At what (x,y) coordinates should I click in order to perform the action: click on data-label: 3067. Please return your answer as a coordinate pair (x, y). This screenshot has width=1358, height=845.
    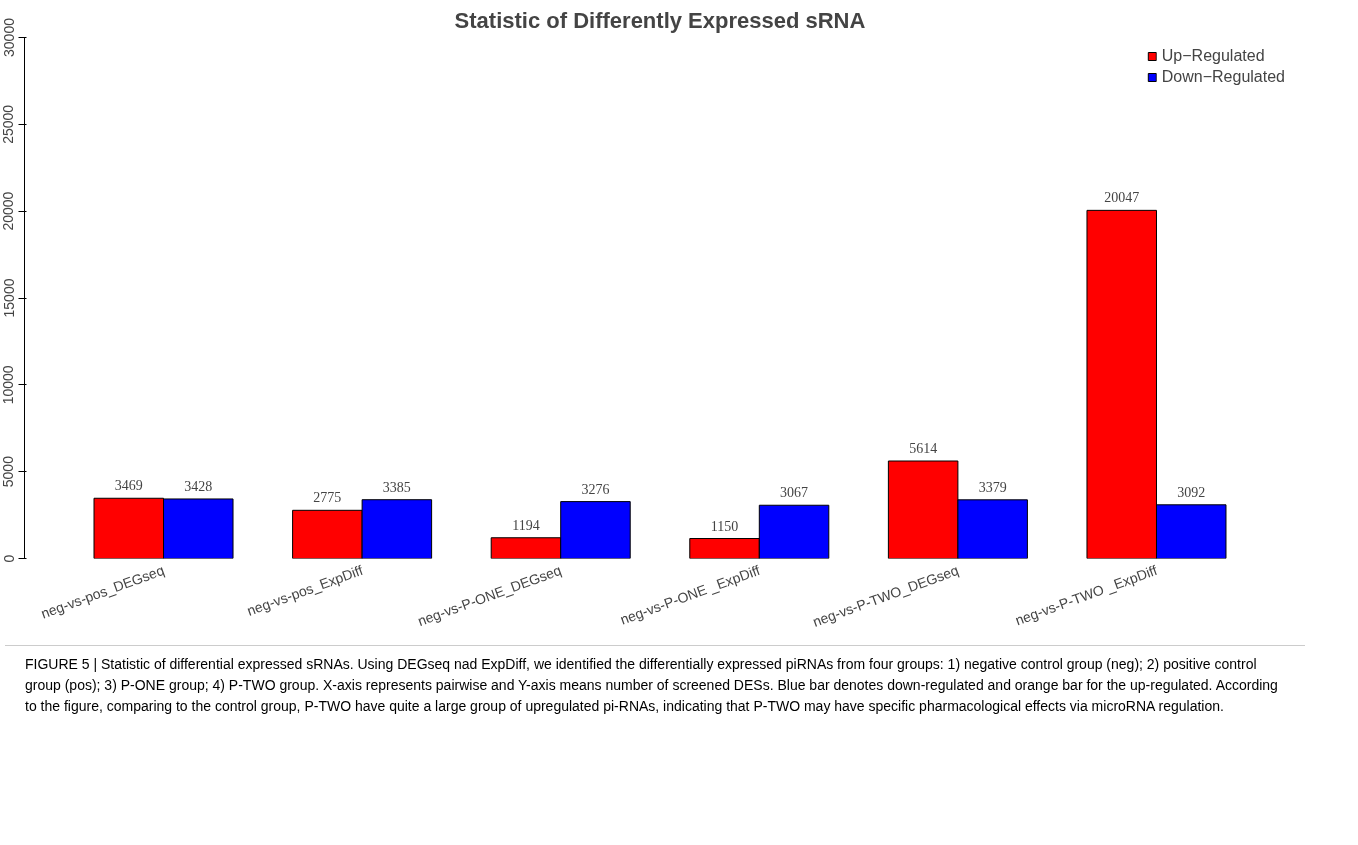
    Looking at the image, I should click on (794, 493).